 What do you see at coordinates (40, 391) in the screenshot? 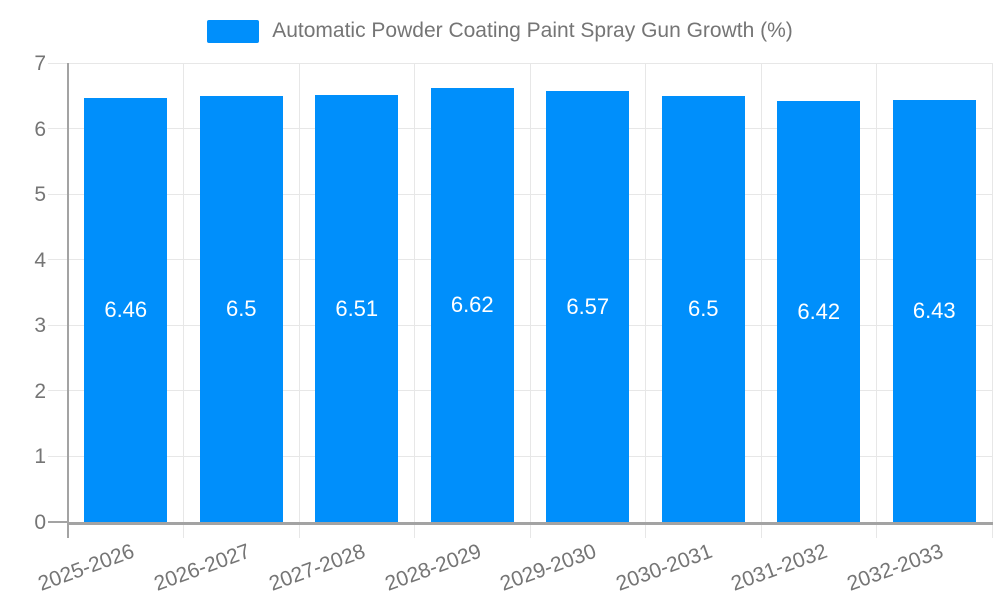
I see `y-tick-label: 2` at bounding box center [40, 391].